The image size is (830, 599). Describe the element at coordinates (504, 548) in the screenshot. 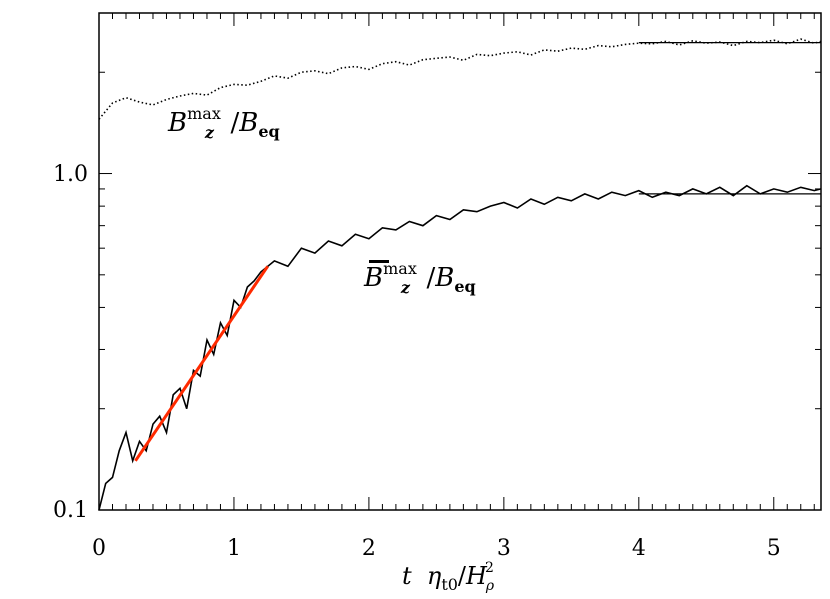

I see `x-tick-label: 3` at that location.